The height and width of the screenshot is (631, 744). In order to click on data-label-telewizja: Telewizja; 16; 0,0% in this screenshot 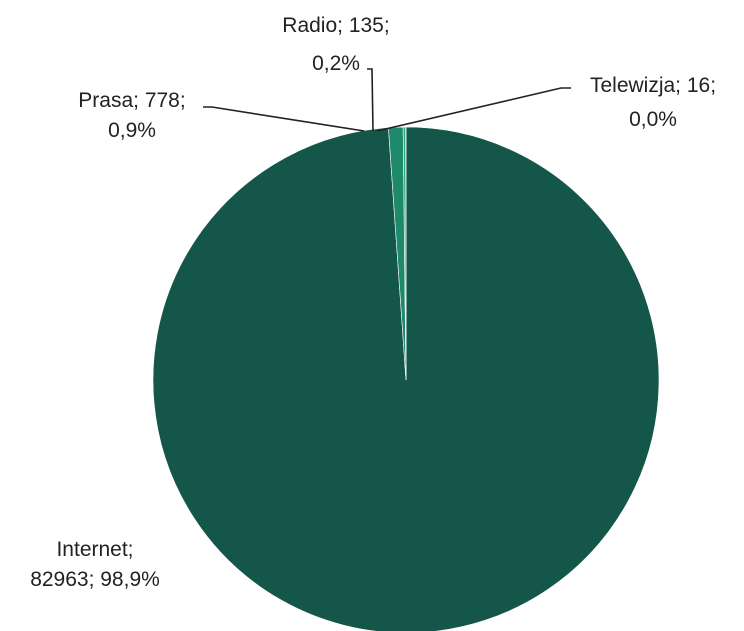, I will do `click(653, 102)`.